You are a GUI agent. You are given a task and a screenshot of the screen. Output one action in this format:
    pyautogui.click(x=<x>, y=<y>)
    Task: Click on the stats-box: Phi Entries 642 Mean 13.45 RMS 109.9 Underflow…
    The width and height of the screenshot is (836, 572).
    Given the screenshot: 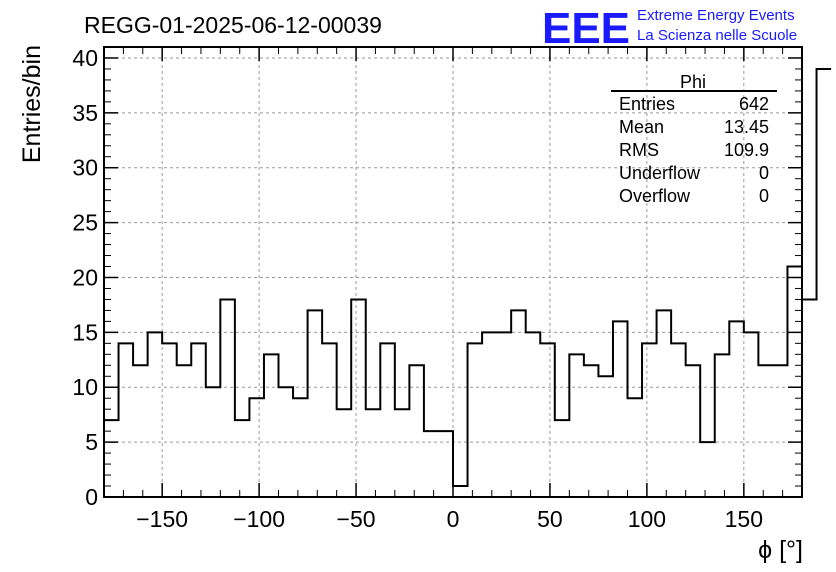 What is the action you would take?
    pyautogui.click(x=694, y=139)
    